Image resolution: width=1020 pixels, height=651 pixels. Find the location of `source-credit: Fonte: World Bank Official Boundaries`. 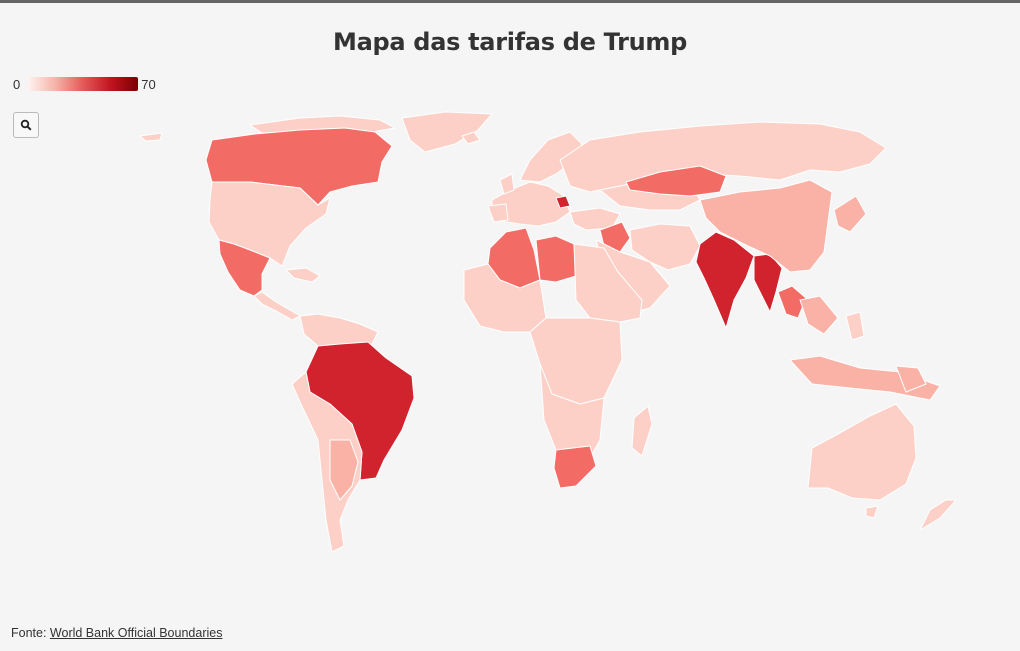

source-credit: Fonte: World Bank Official Boundaries is located at coordinates (116, 633).